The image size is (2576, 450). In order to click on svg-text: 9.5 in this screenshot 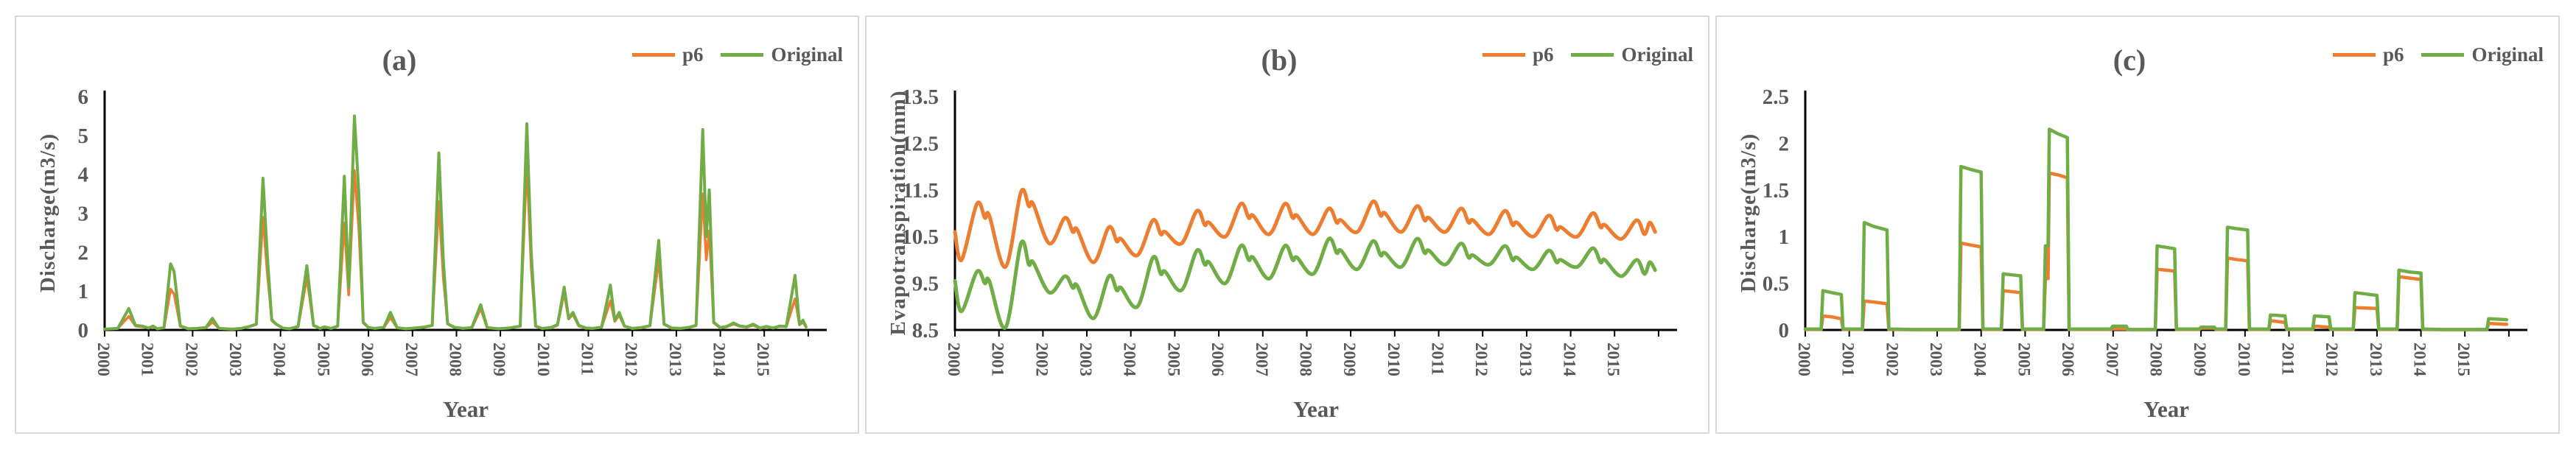, I will do `click(926, 284)`.